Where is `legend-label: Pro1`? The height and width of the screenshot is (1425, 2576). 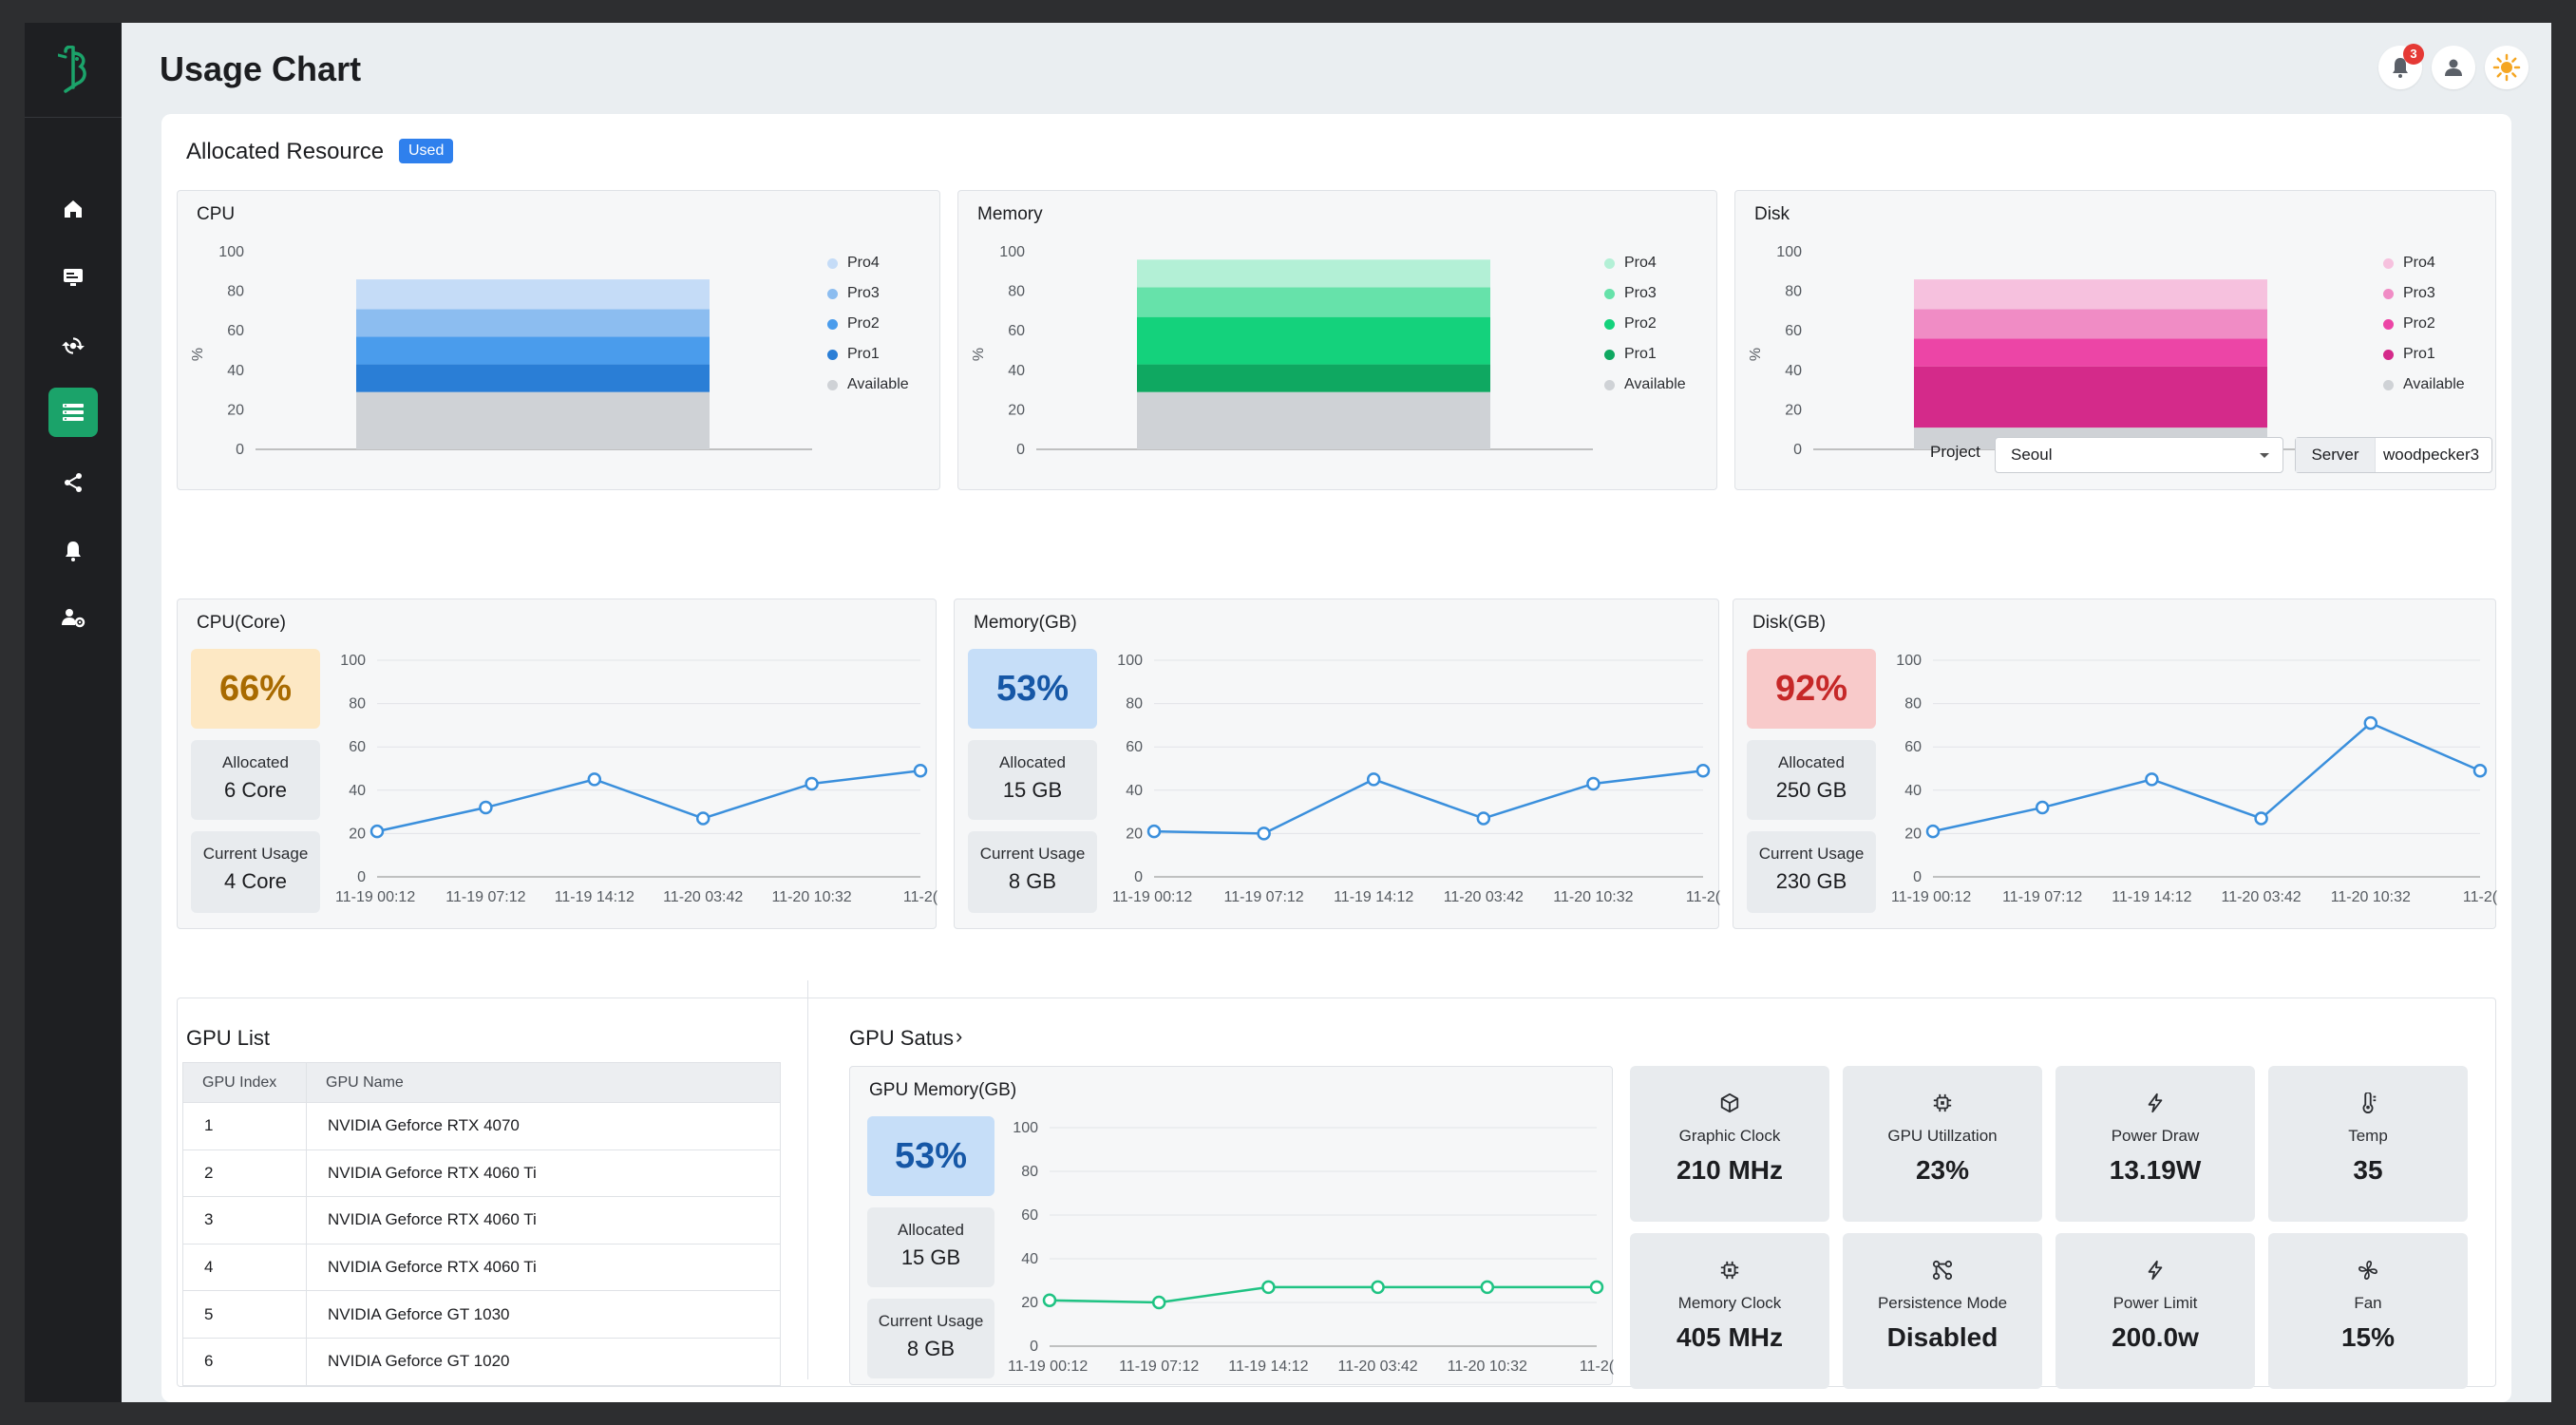 legend-label: Pro1 is located at coordinates (1640, 354).